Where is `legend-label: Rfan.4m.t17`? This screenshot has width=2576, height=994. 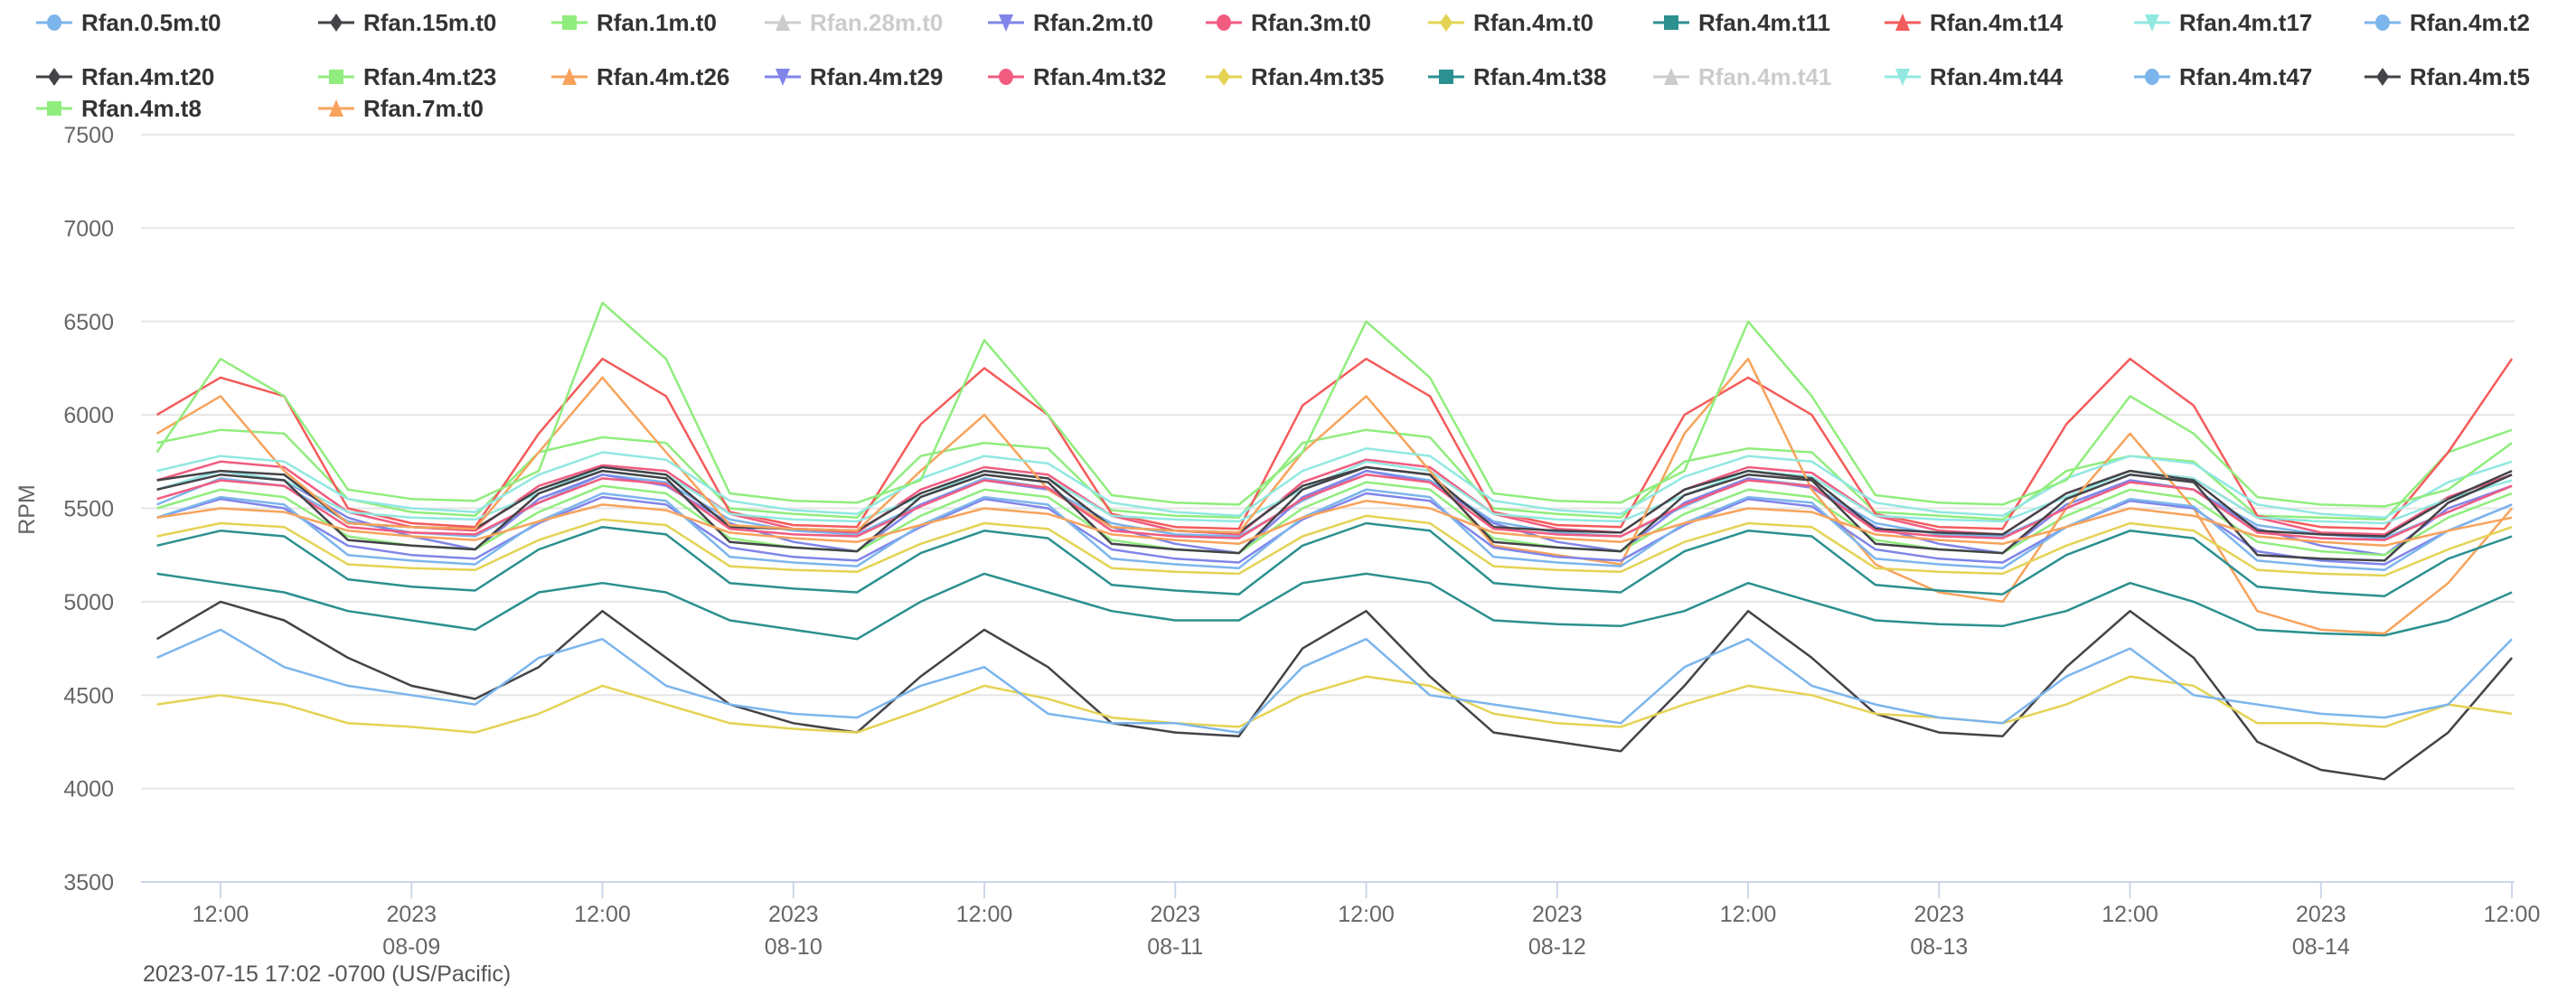 legend-label: Rfan.4m.t17 is located at coordinates (2246, 22).